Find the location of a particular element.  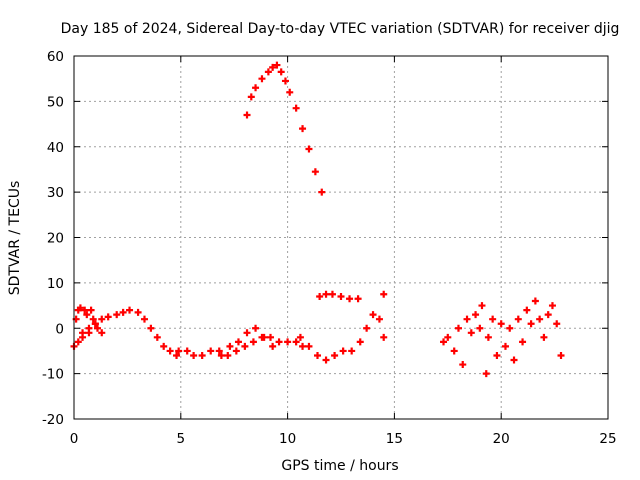

series-peak-arc is located at coordinates (284, 128).